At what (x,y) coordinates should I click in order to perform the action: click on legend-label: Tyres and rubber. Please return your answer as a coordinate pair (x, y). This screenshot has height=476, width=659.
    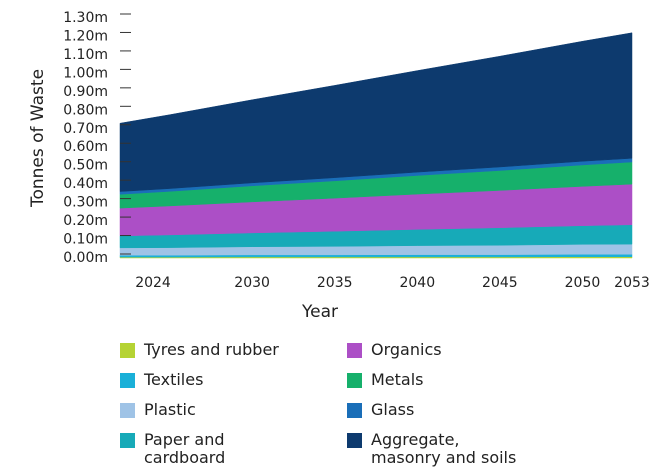
    Looking at the image, I should click on (211, 349).